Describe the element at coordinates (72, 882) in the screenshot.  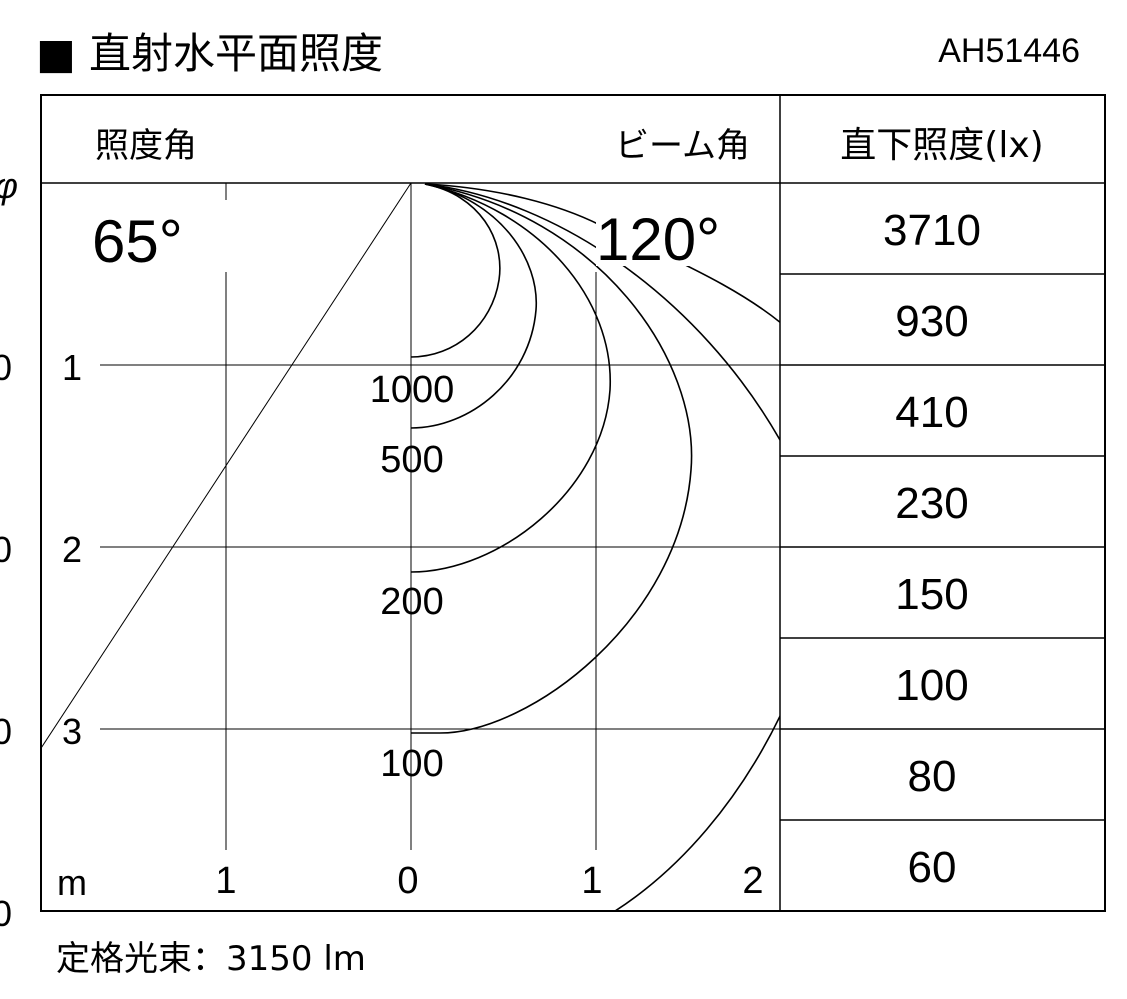
I see `horizontal-unit-label: m` at that location.